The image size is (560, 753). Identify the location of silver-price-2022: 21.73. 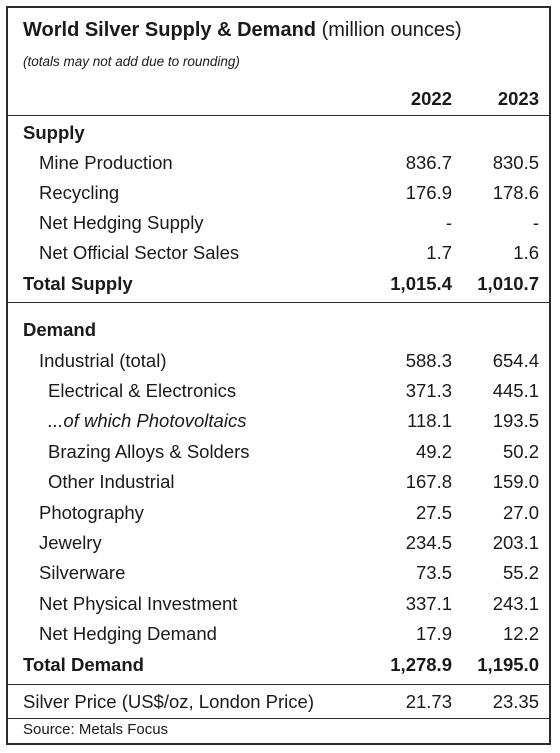
(428, 701).